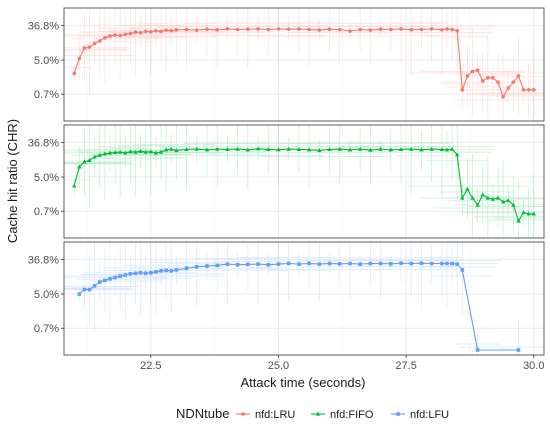 Image resolution: width=550 pixels, height=427 pixels. What do you see at coordinates (420, 415) in the screenshot?
I see `legend-item: nfd:LFU` at bounding box center [420, 415].